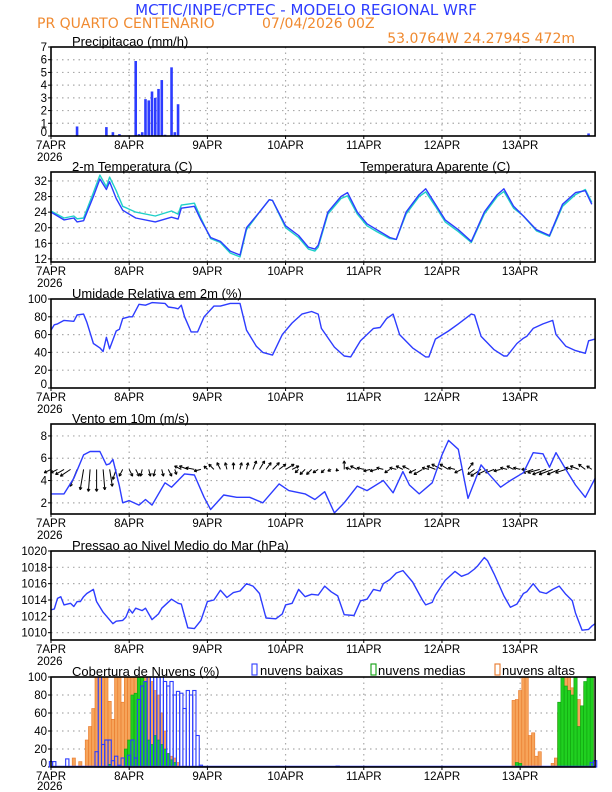 The width and height of the screenshot is (612, 792). I want to click on panel-title: Precipitacao (mm/h), so click(130, 41).